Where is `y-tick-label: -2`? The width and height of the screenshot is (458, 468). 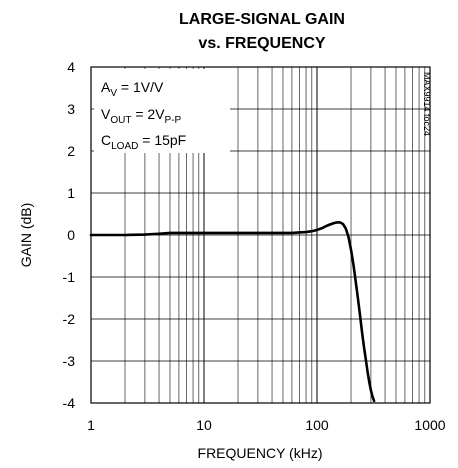 y-tick-label: -2 is located at coordinates (69, 319).